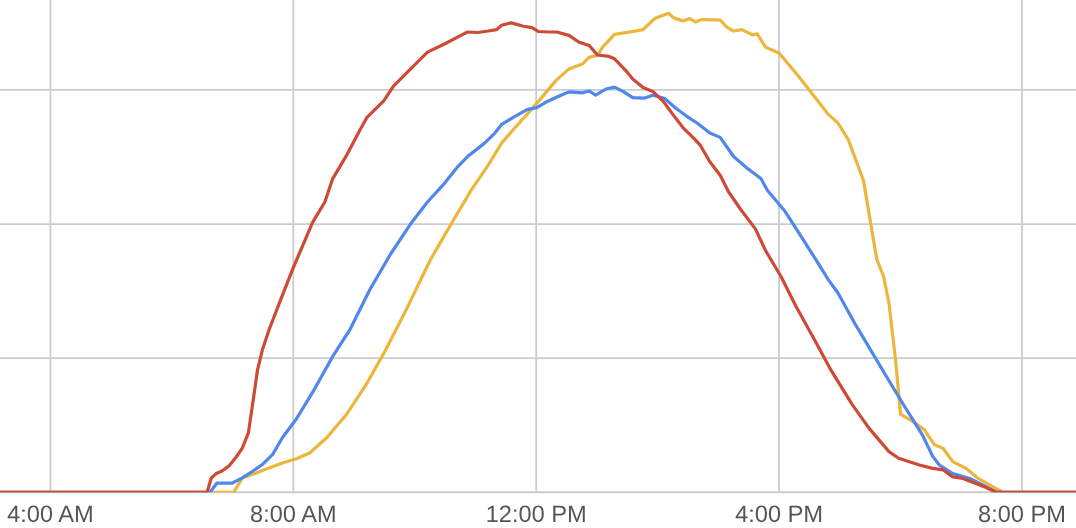 The image size is (1076, 528). Describe the element at coordinates (49, 514) in the screenshot. I see `x-tick-label: 4:00 AM` at that location.